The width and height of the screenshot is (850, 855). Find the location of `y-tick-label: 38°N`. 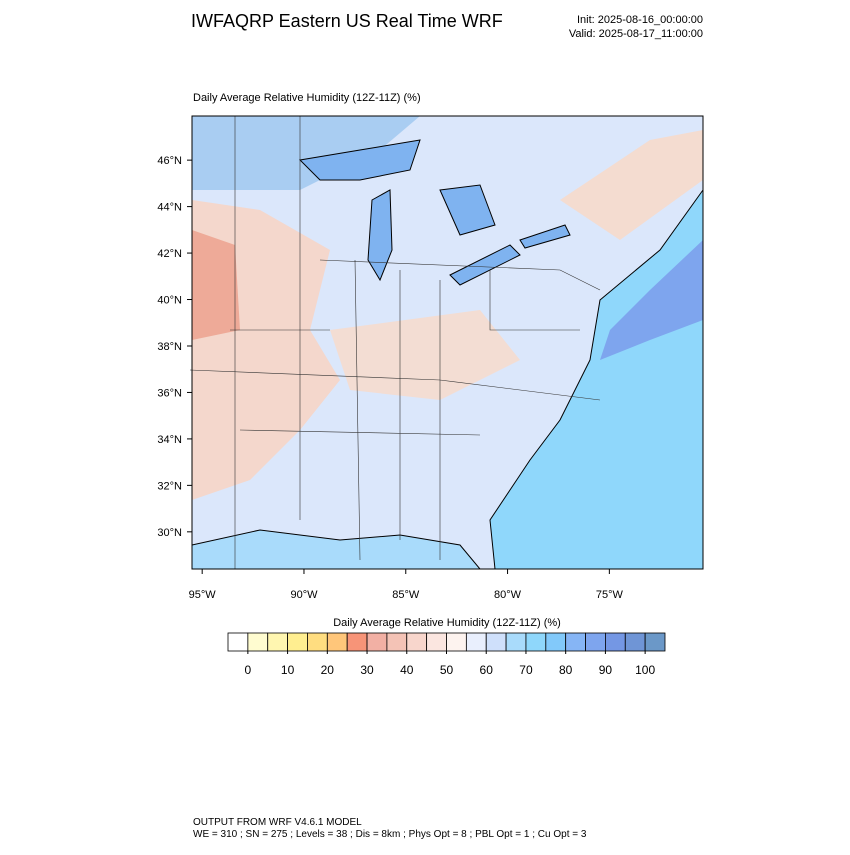

y-tick-label: 38°N is located at coordinates (169, 347).